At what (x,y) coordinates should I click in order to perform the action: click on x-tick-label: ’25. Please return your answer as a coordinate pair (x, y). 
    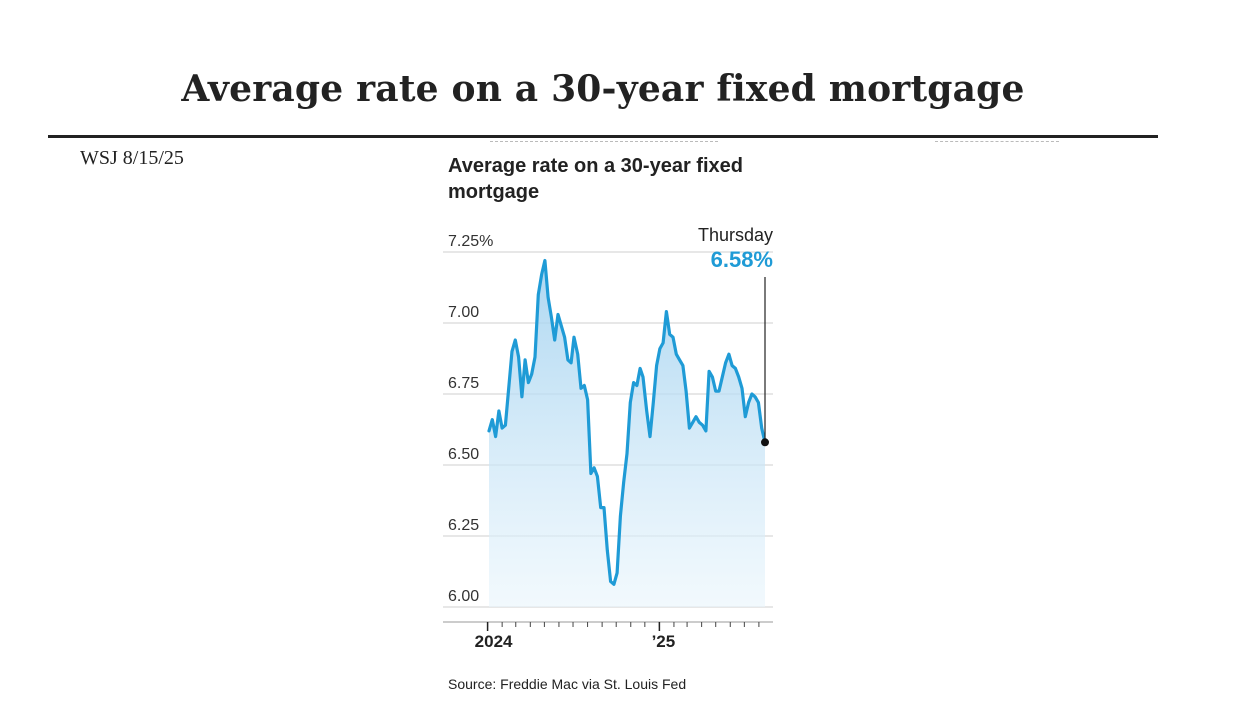
    Looking at the image, I should click on (664, 641).